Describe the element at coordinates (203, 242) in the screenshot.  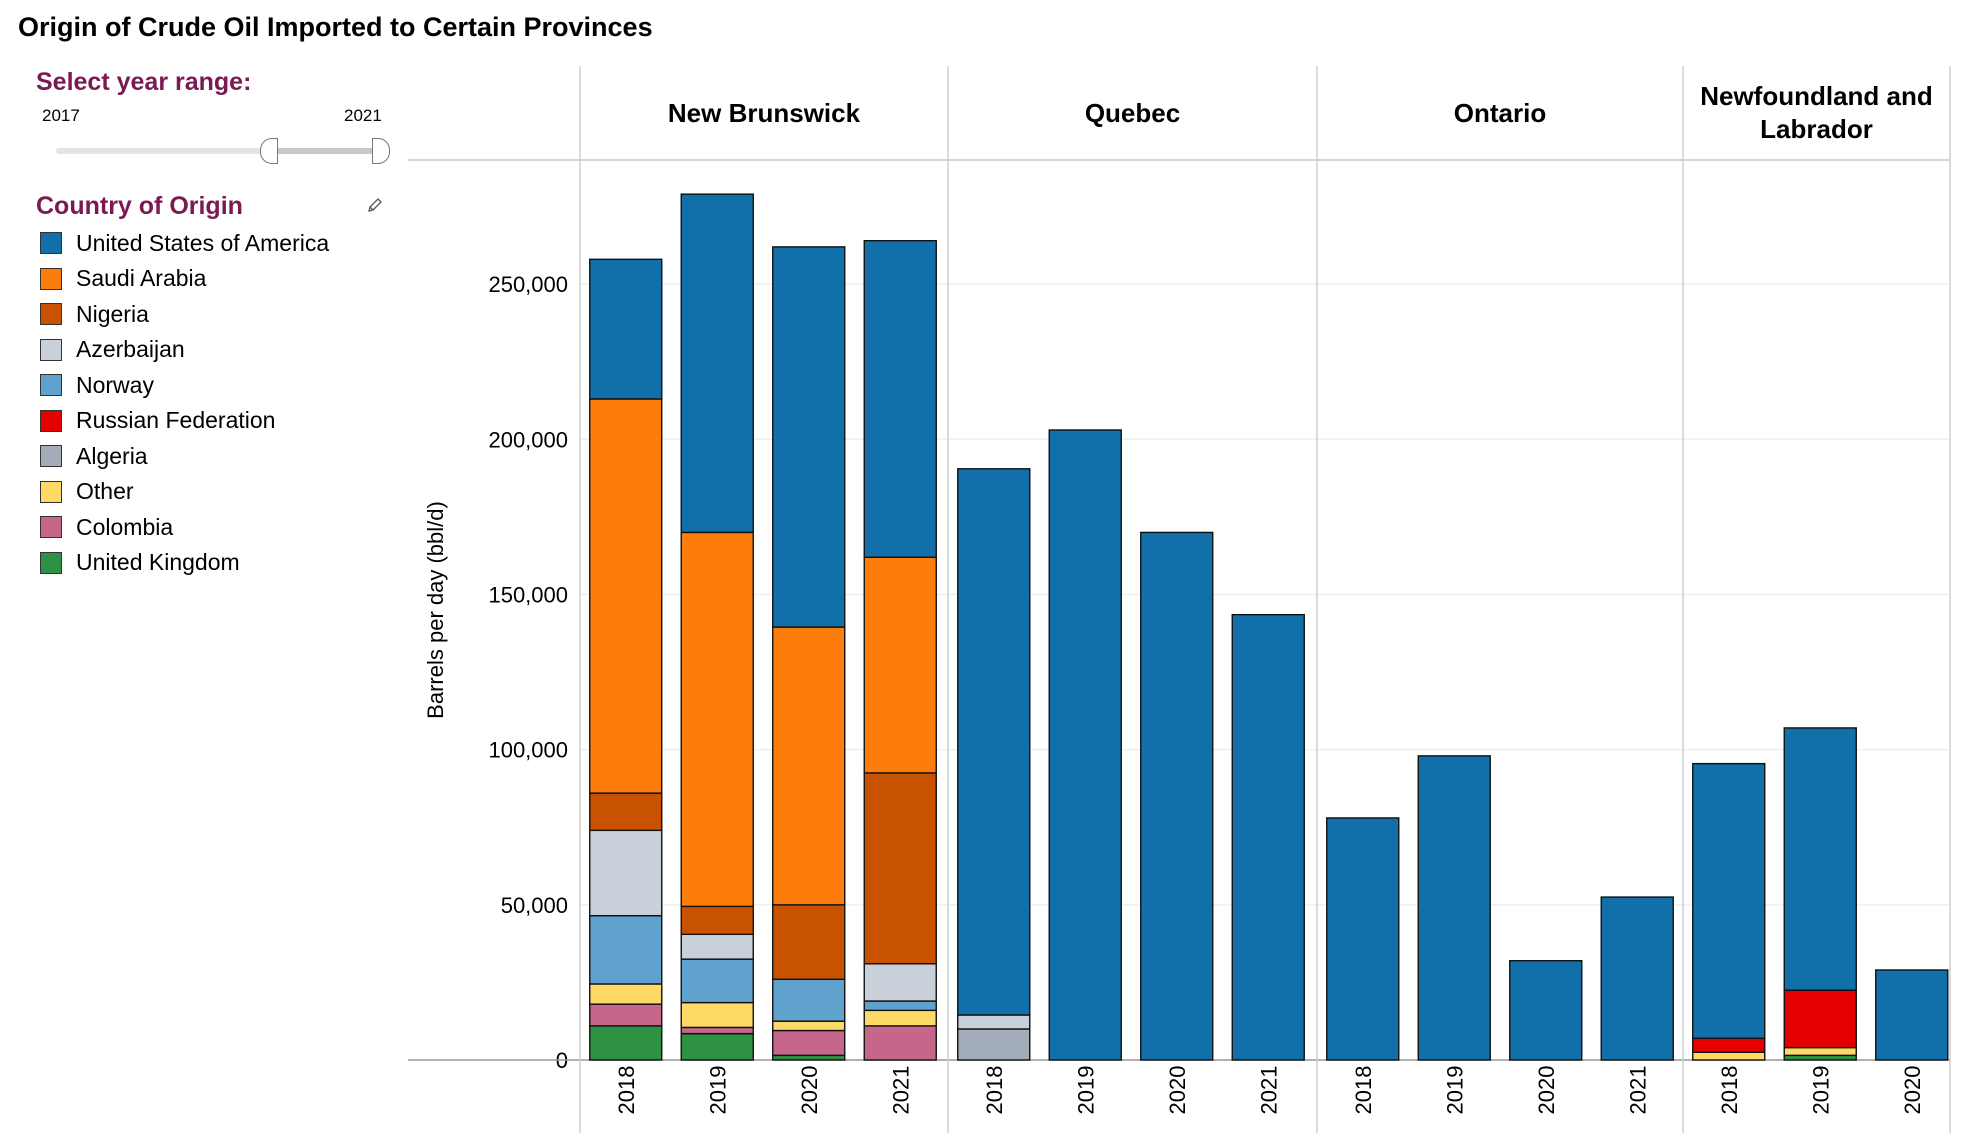
I see `legend-label: United States of America` at that location.